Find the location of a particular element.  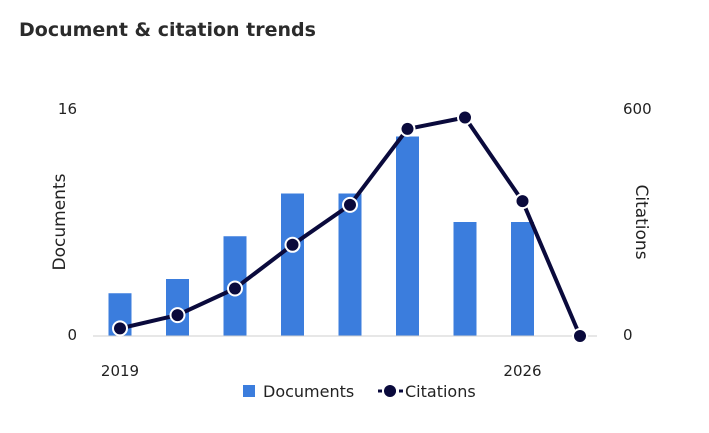

y-right-tick-min: 0 is located at coordinates (628, 335).